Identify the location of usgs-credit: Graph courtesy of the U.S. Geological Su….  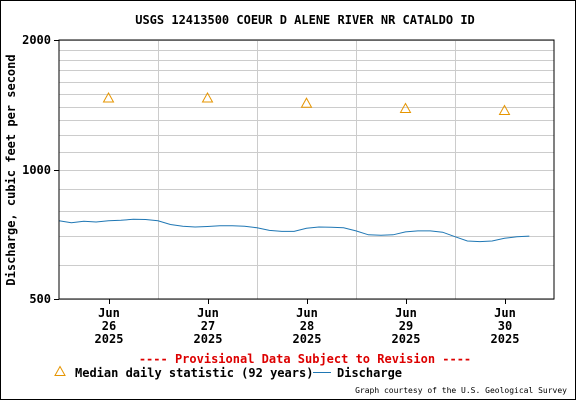
(461, 390).